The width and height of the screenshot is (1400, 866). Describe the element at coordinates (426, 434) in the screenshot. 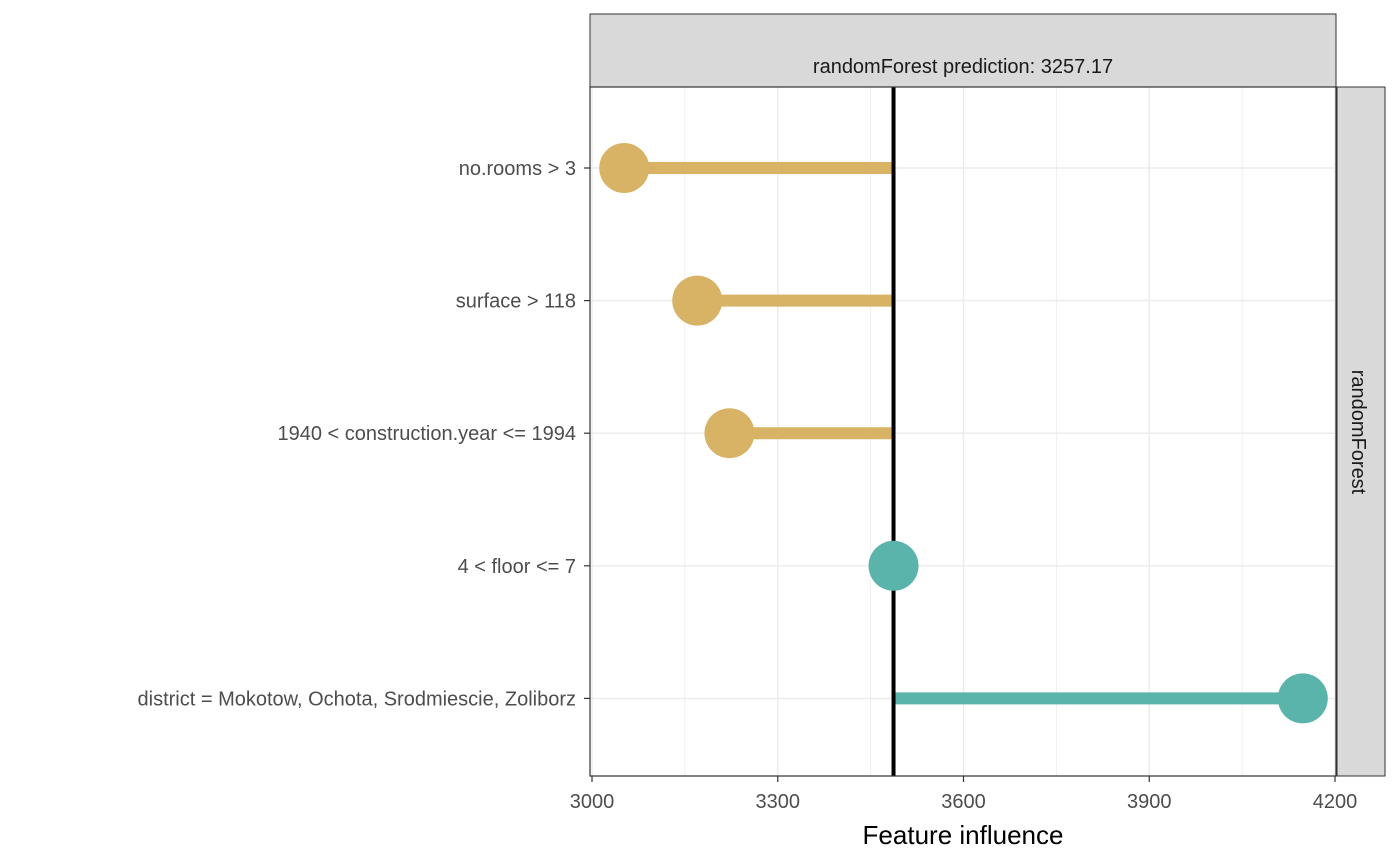

I see `y-tick-label: 1940 < construction.year <= 1994` at that location.